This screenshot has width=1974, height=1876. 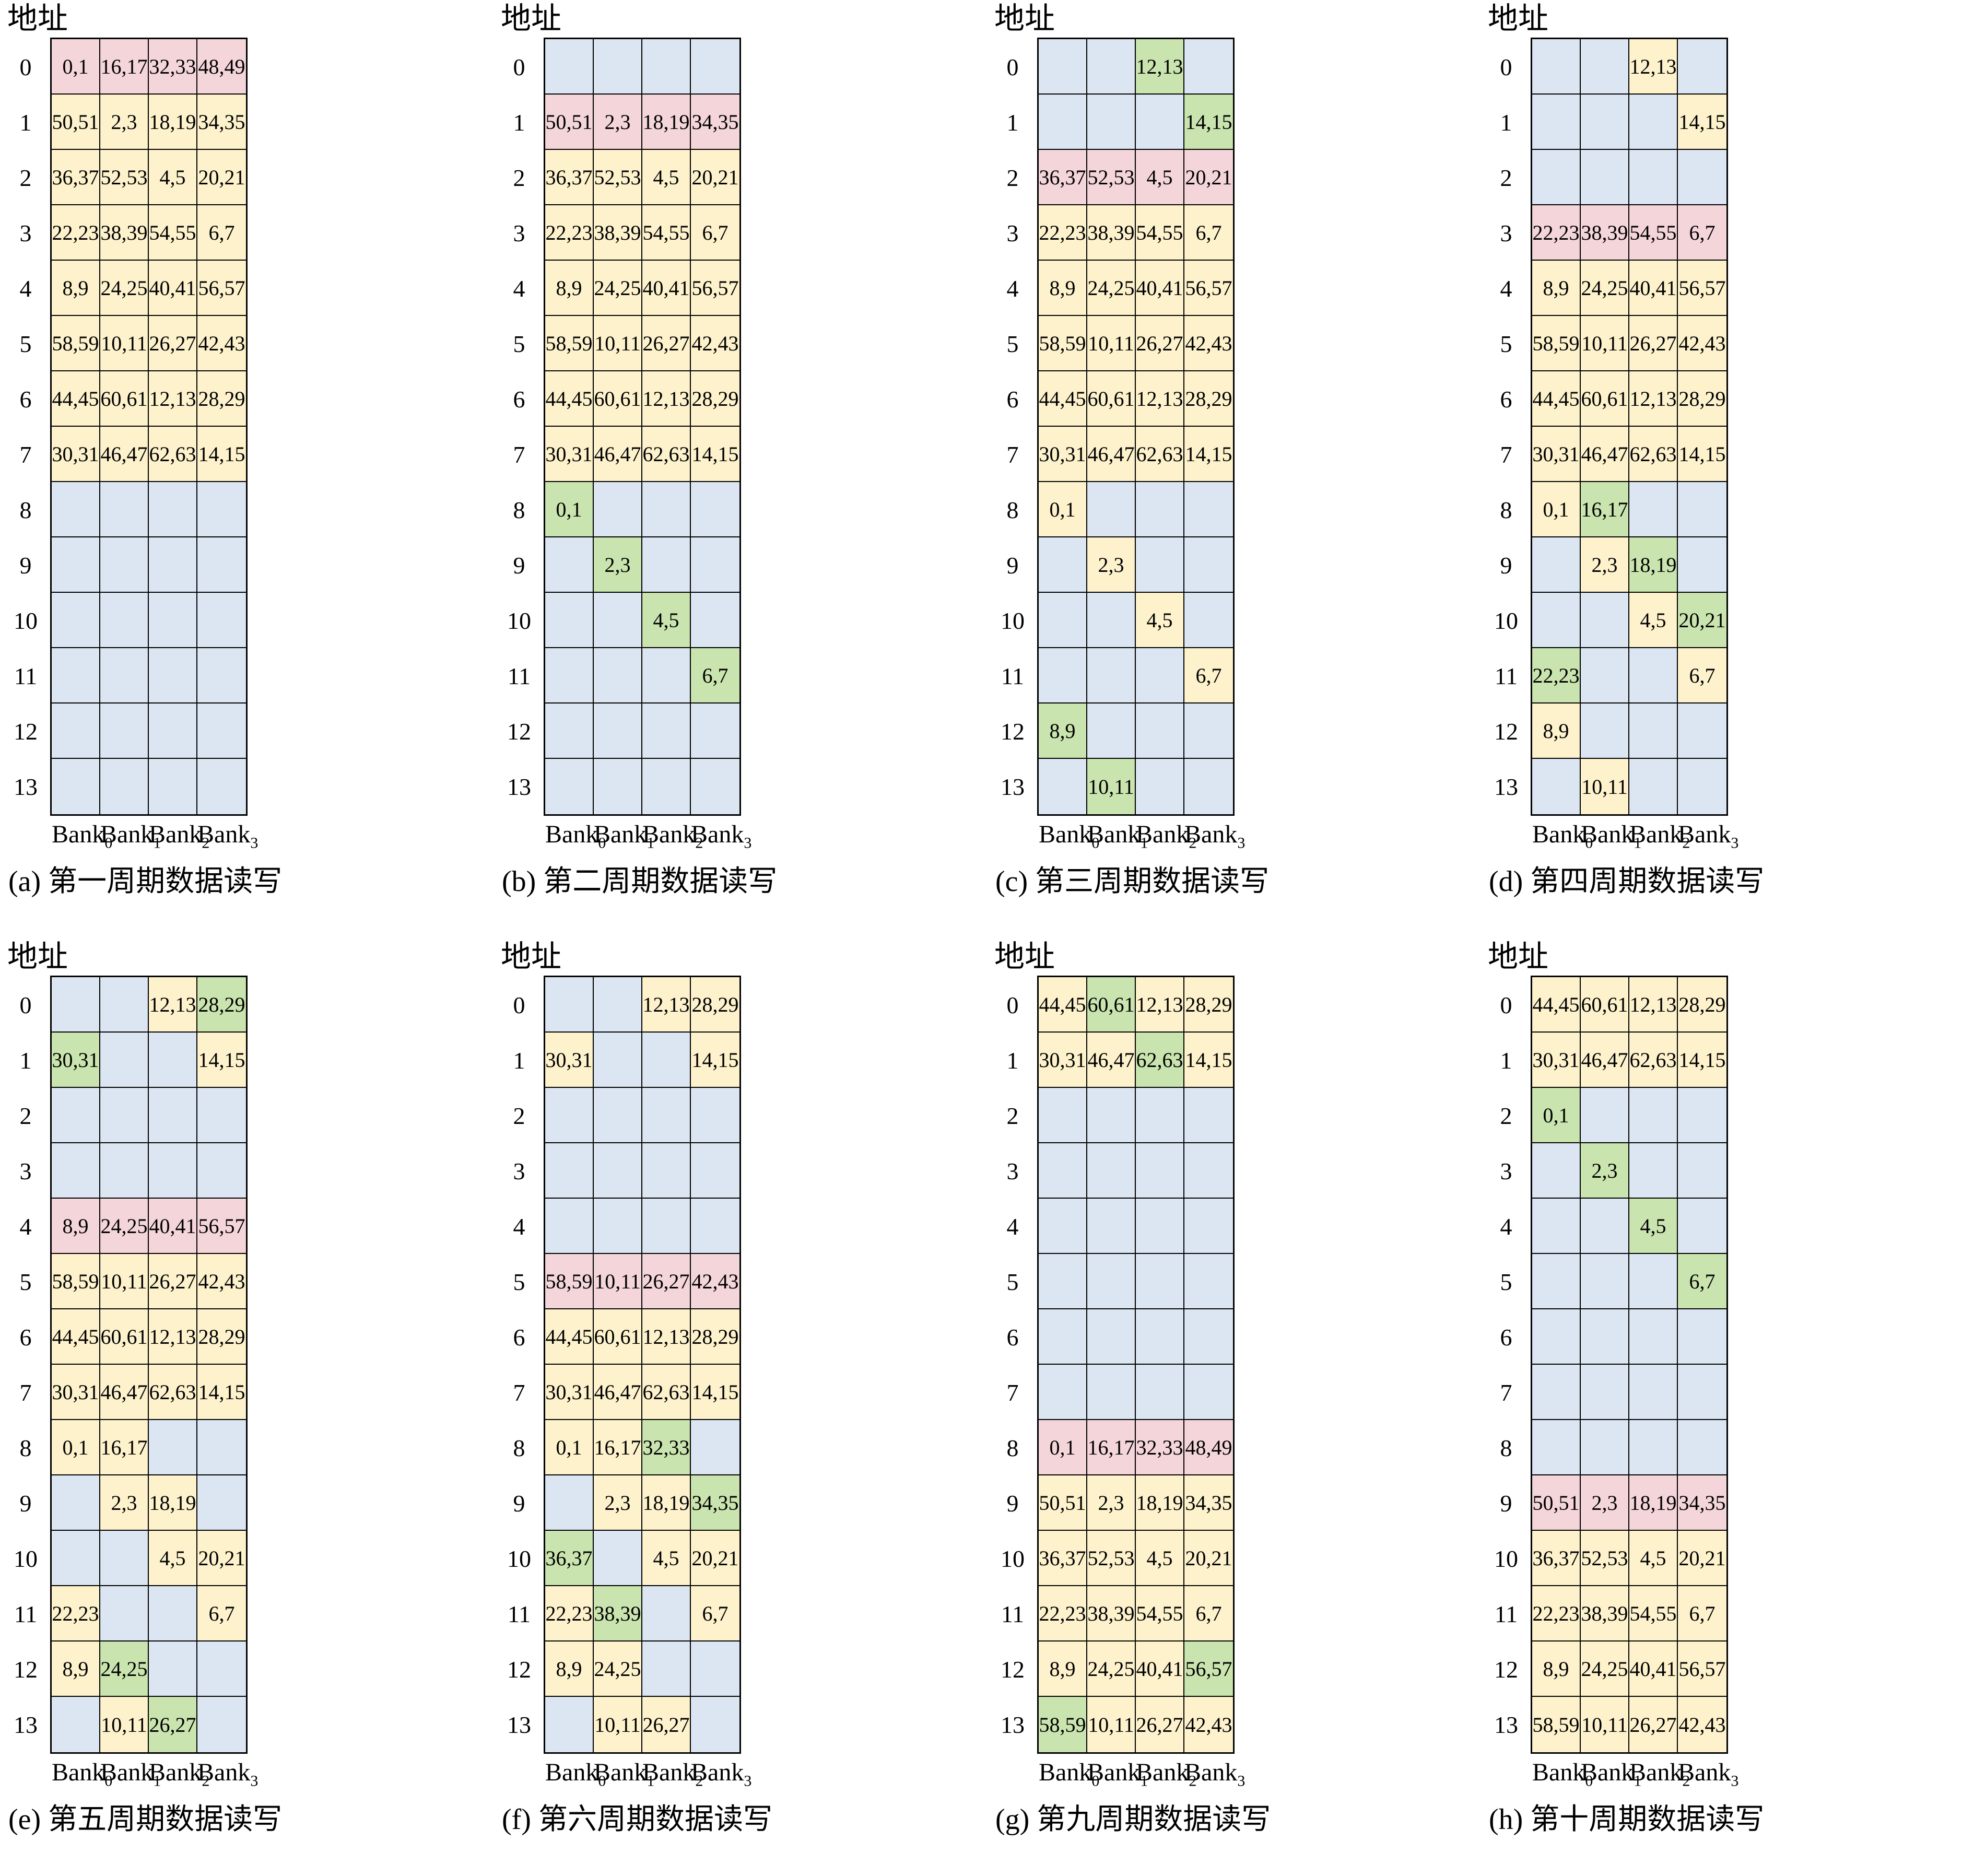 What do you see at coordinates (222, 1227) in the screenshot?
I see `cell-e-addr4-bank3: 56,57` at bounding box center [222, 1227].